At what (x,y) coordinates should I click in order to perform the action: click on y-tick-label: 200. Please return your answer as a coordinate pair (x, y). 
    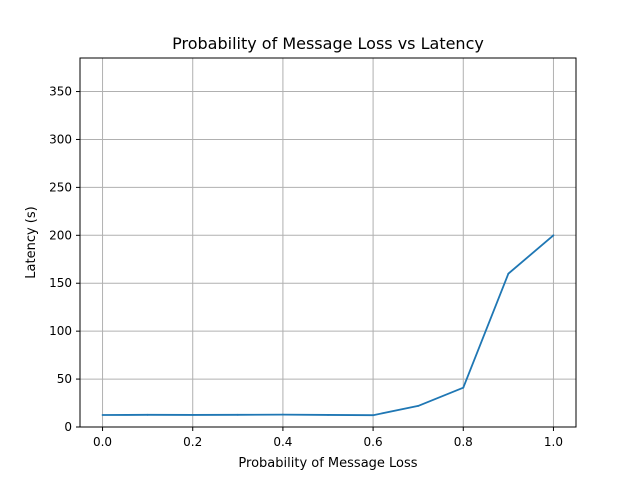
    Looking at the image, I should click on (60, 235).